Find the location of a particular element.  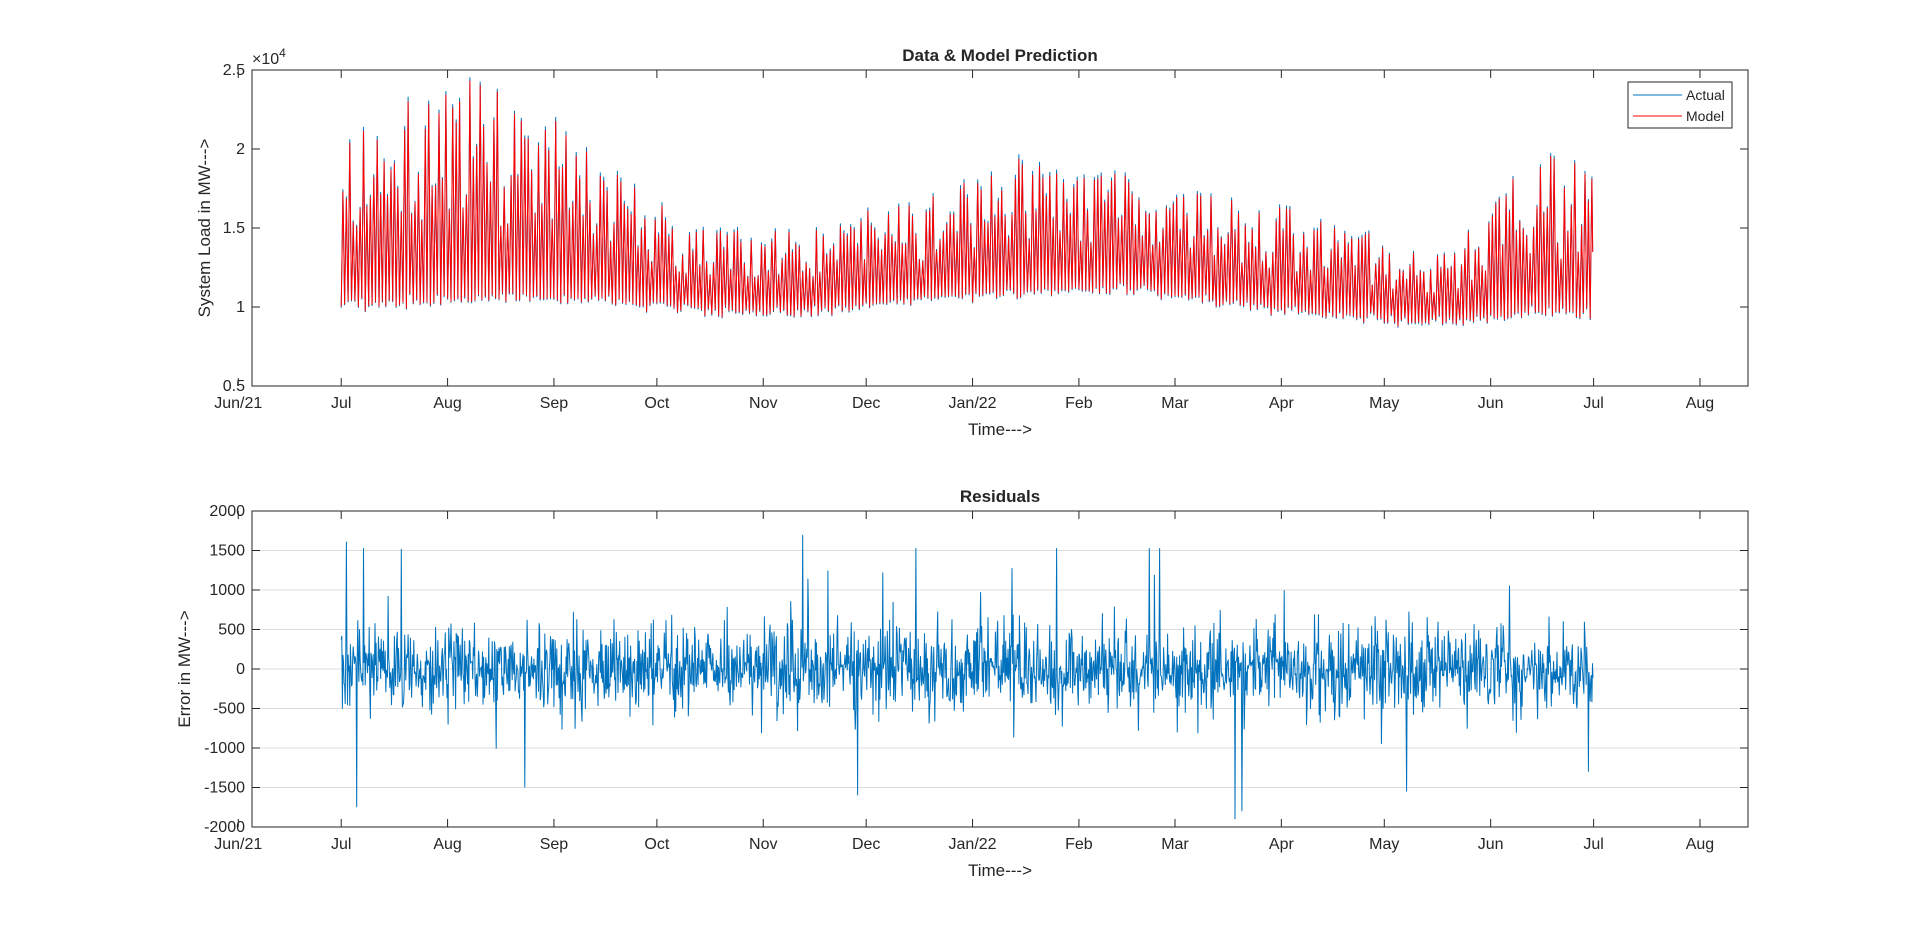

residuals-chart-title: Residuals is located at coordinates (1000, 496).